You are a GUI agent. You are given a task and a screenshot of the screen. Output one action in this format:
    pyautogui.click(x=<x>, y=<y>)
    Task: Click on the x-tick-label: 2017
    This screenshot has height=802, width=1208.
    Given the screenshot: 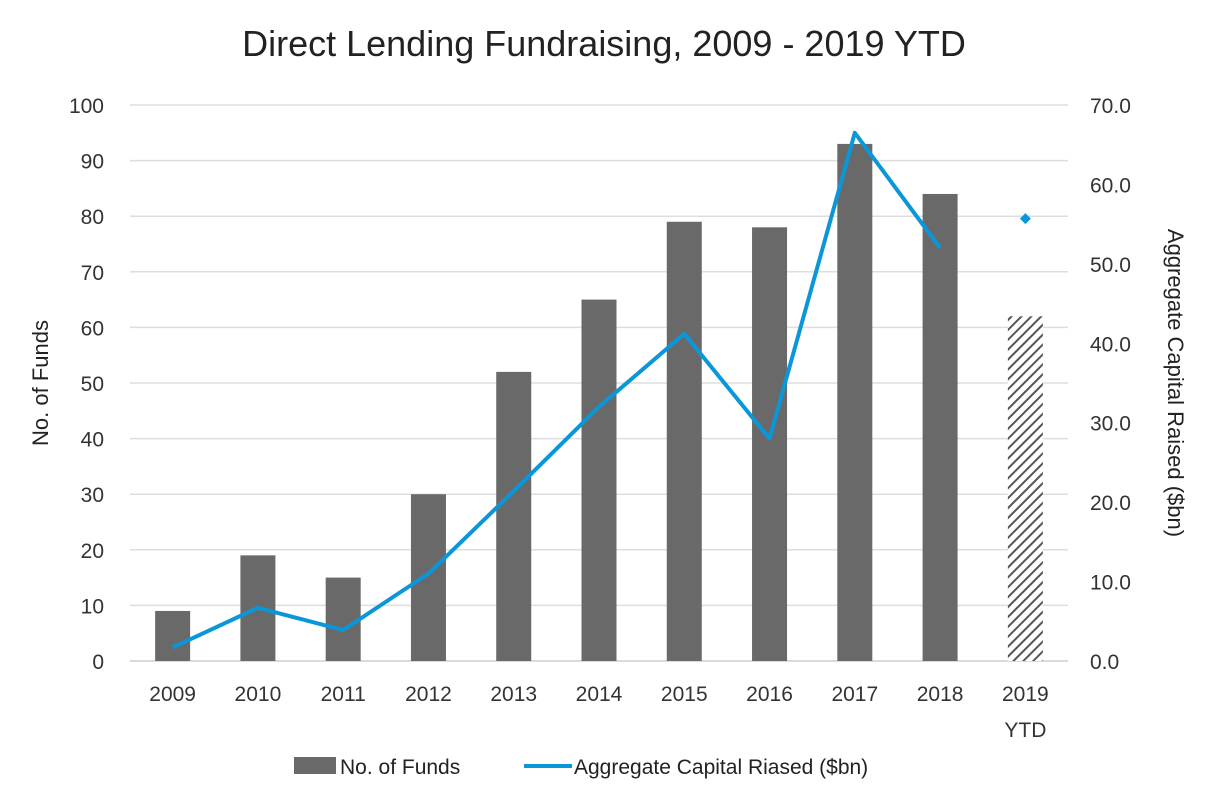 What is the action you would take?
    pyautogui.click(x=854, y=694)
    